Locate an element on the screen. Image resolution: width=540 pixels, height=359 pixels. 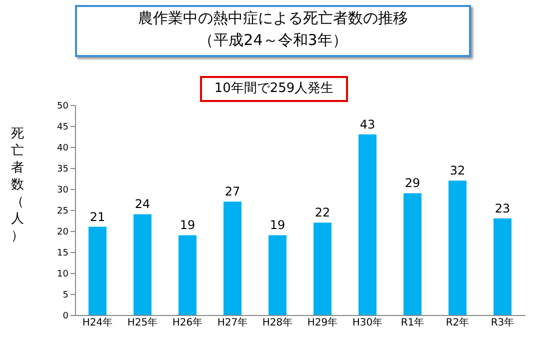
y-tick-label: 50 is located at coordinates (63, 107).